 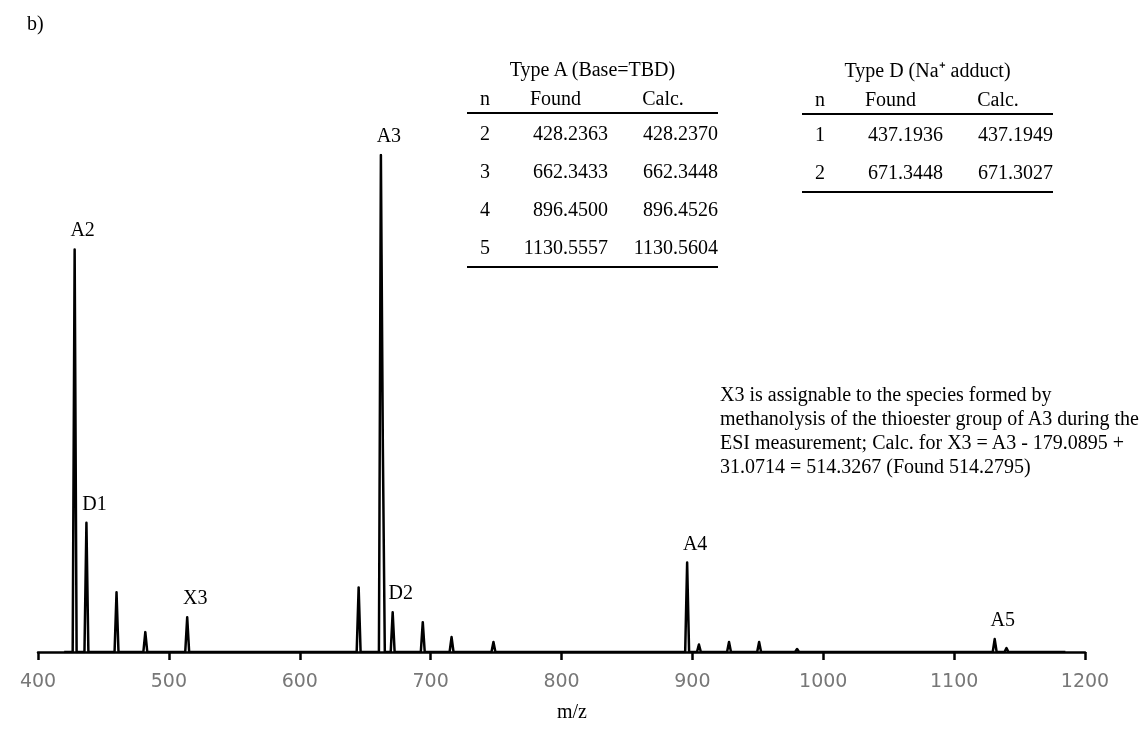 What do you see at coordinates (430, 679) in the screenshot?
I see `x-tick-label: 700` at bounding box center [430, 679].